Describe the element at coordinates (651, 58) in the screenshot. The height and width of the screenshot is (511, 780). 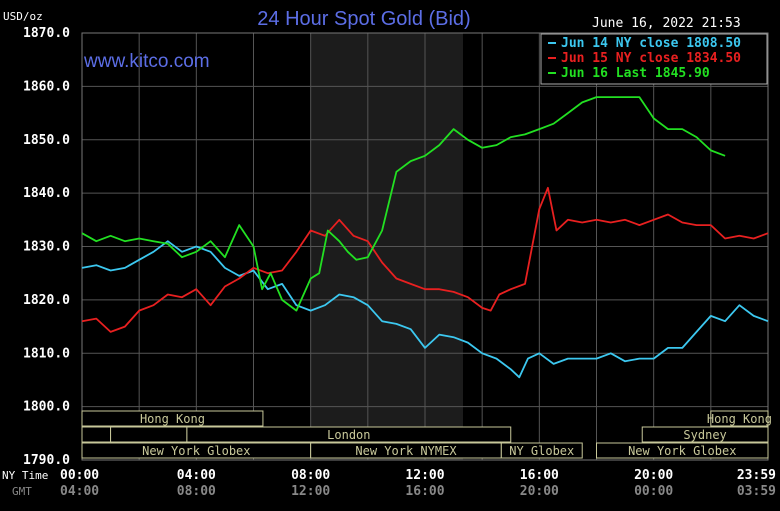
I see `legend-entry: Jun 15 NY close 1834.50` at that location.